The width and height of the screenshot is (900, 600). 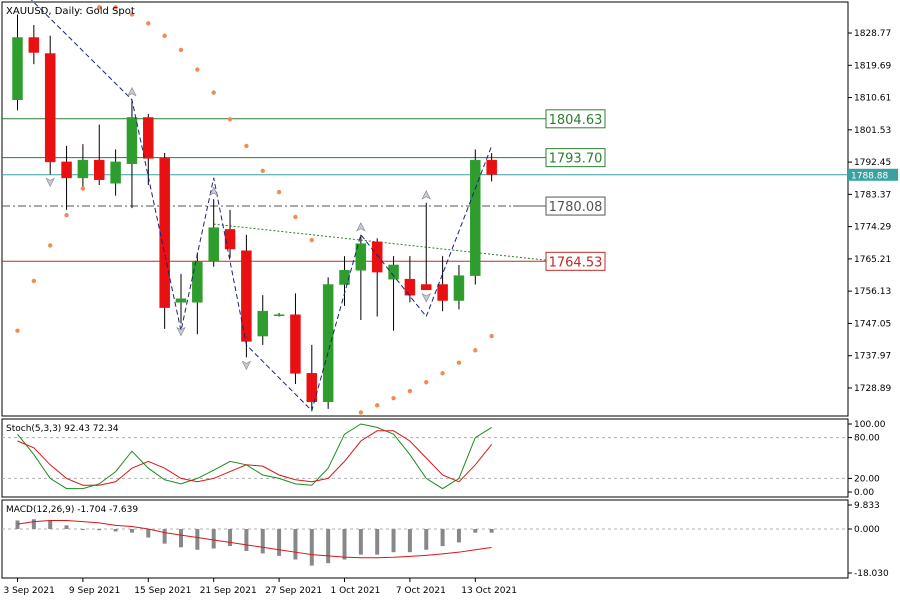 I want to click on stoch-tick-label: 20.00, so click(x=867, y=479).